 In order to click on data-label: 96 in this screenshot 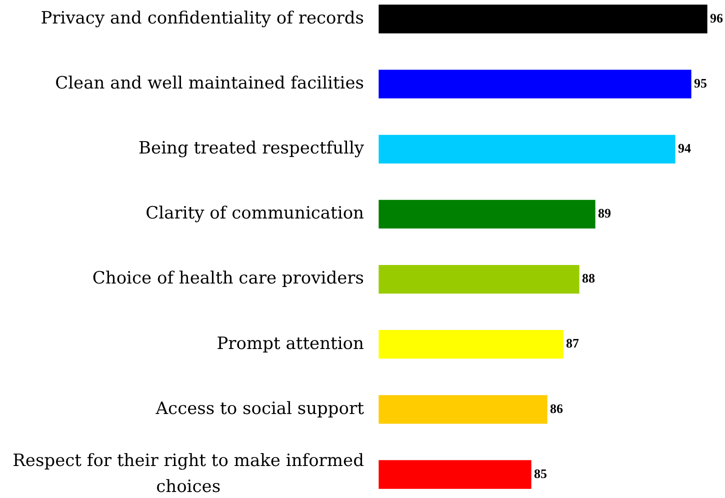, I will do `click(717, 18)`.